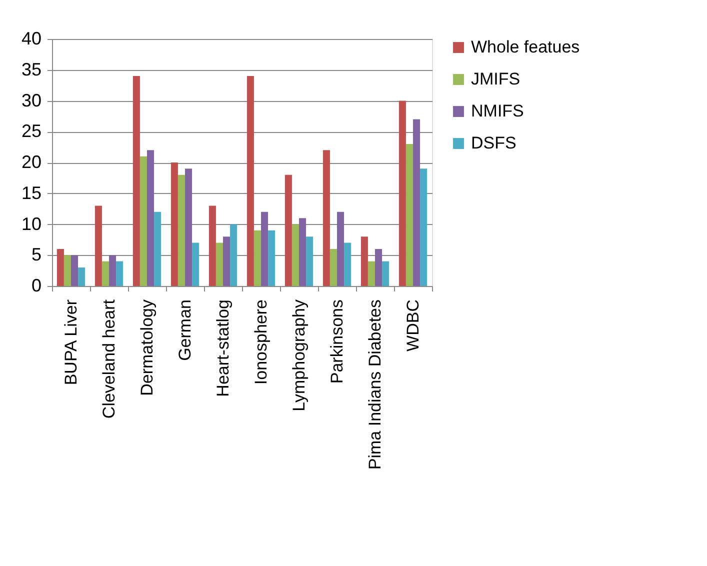 The width and height of the screenshot is (707, 566). I want to click on x-tick-label: German, so click(185, 330).